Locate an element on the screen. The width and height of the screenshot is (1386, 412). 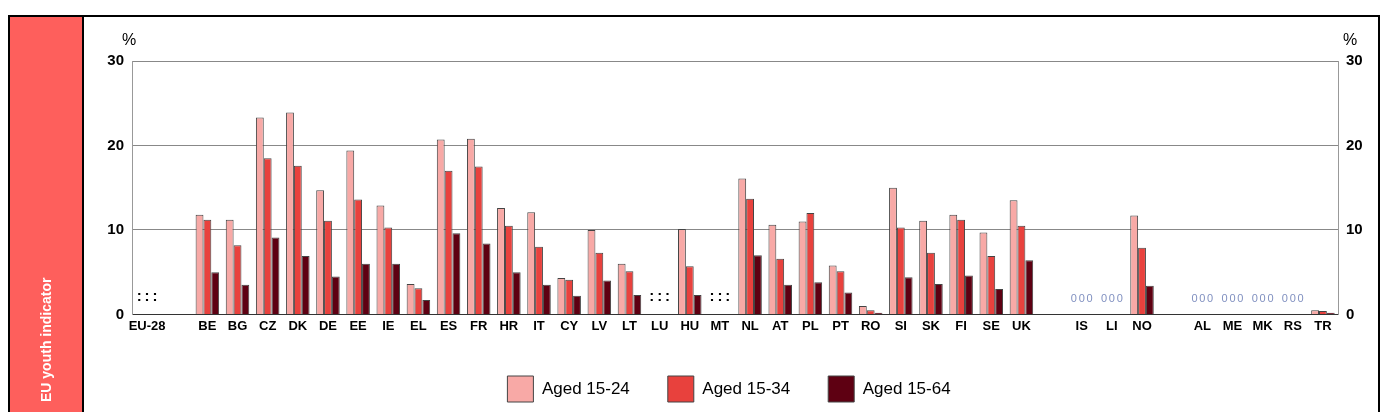
x-tick-label: CZ is located at coordinates (268, 325).